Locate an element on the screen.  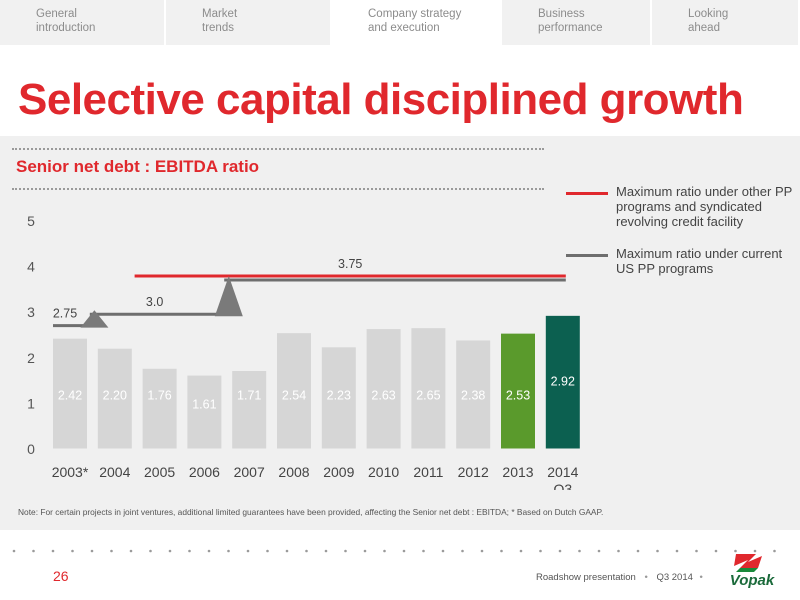
vopak-logo: Vopak is located at coordinates (752, 571).